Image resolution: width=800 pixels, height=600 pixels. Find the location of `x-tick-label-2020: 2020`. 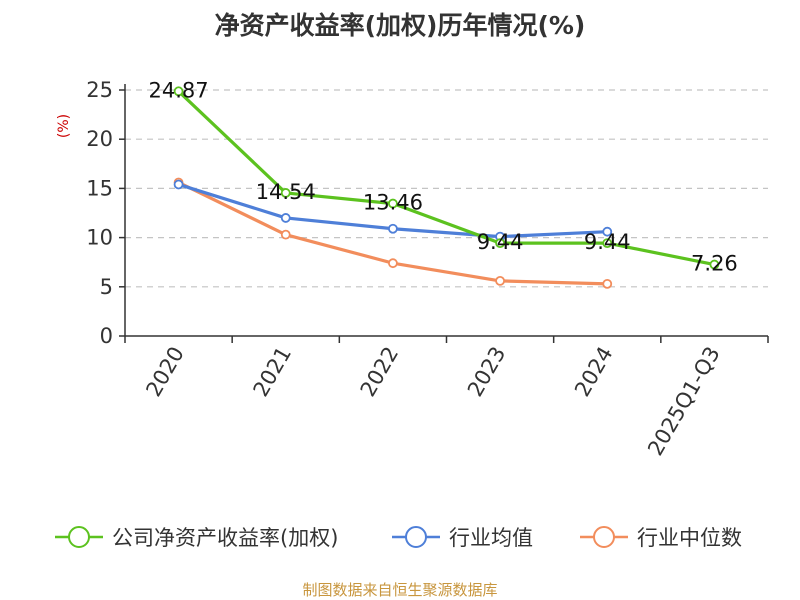

x-tick-label-2020: 2020 is located at coordinates (165, 372).